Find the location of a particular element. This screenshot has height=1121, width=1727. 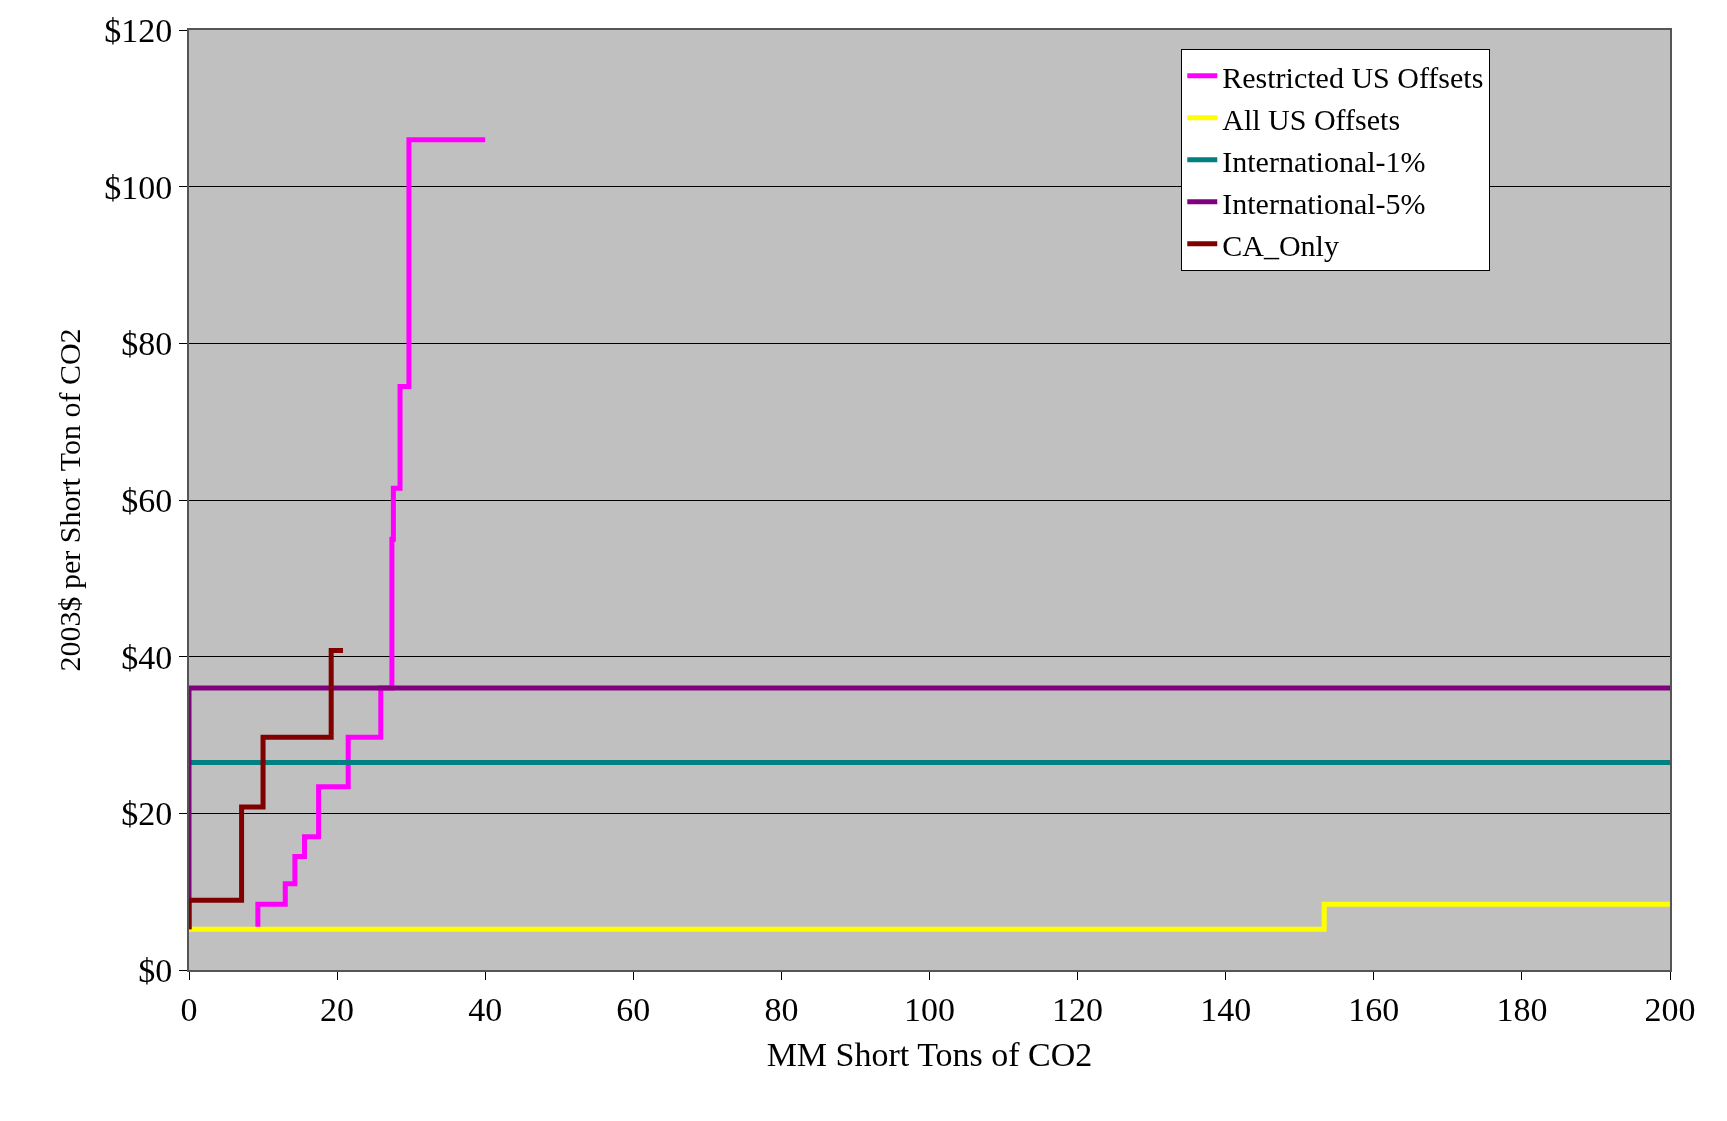

y-tick-label: $100 is located at coordinates (138, 187).